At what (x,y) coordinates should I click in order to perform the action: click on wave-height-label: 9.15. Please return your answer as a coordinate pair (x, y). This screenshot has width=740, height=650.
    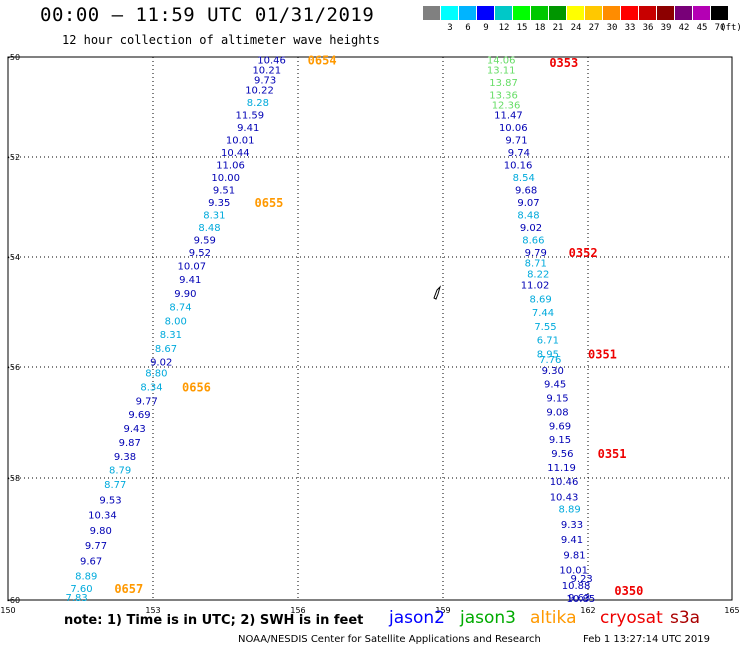
    Looking at the image, I should click on (560, 440).